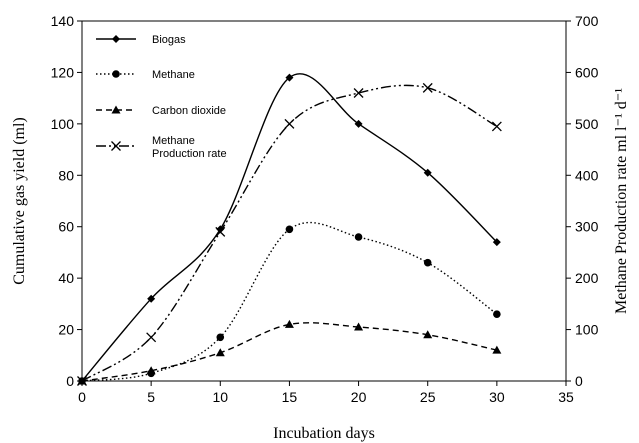  Describe the element at coordinates (66, 201) in the screenshot. I see `left-y-axis-ticks: 0 20 40 60 80 100 120 140` at that location.